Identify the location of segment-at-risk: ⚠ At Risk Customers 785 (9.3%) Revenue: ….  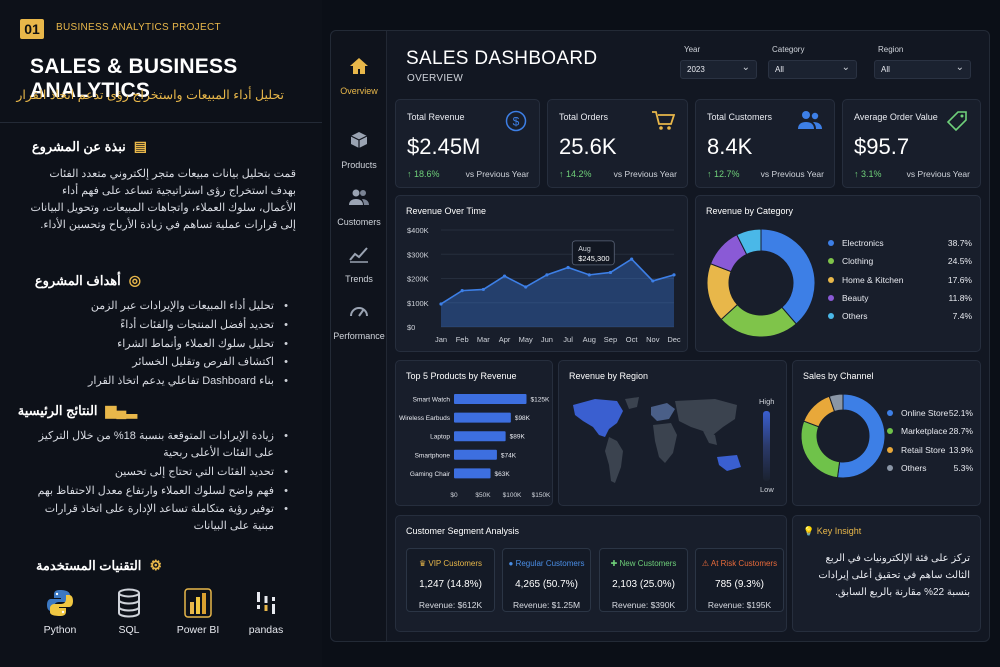
(739, 580).